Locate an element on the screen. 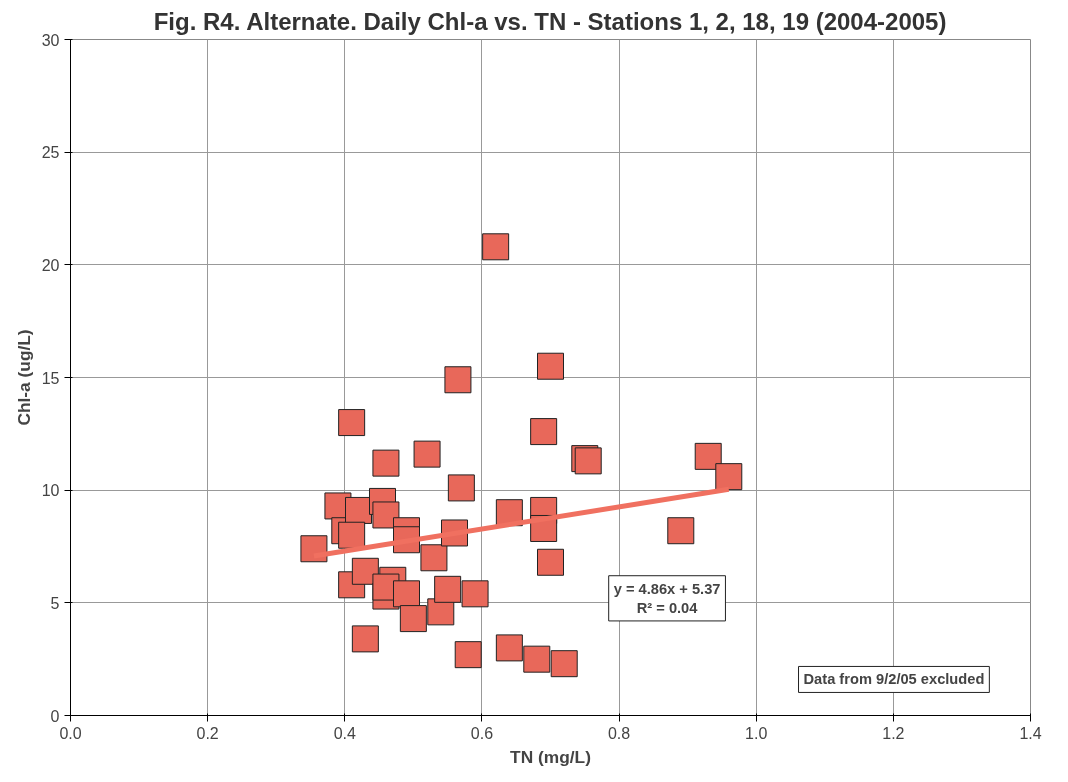 This screenshot has height=782, width=1068. x-tick-label: 0.6 is located at coordinates (482, 733).